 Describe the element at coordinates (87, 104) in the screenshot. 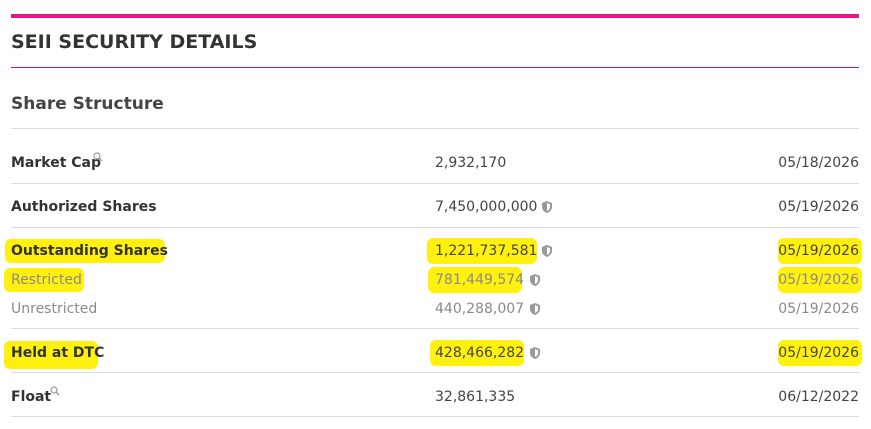

I see `section-title: Share Structure` at that location.